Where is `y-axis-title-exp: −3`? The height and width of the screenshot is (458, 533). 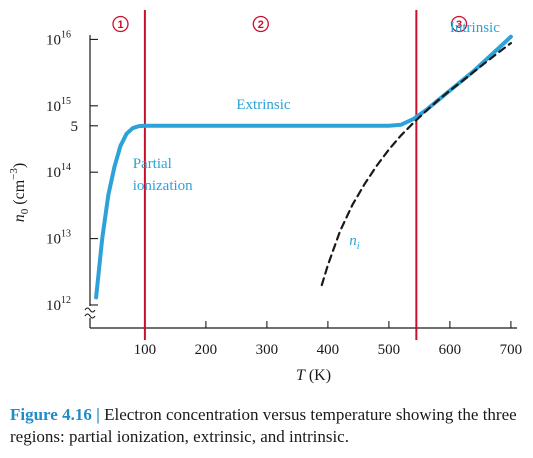 y-axis-title-exp: −3 is located at coordinates (14, 174).